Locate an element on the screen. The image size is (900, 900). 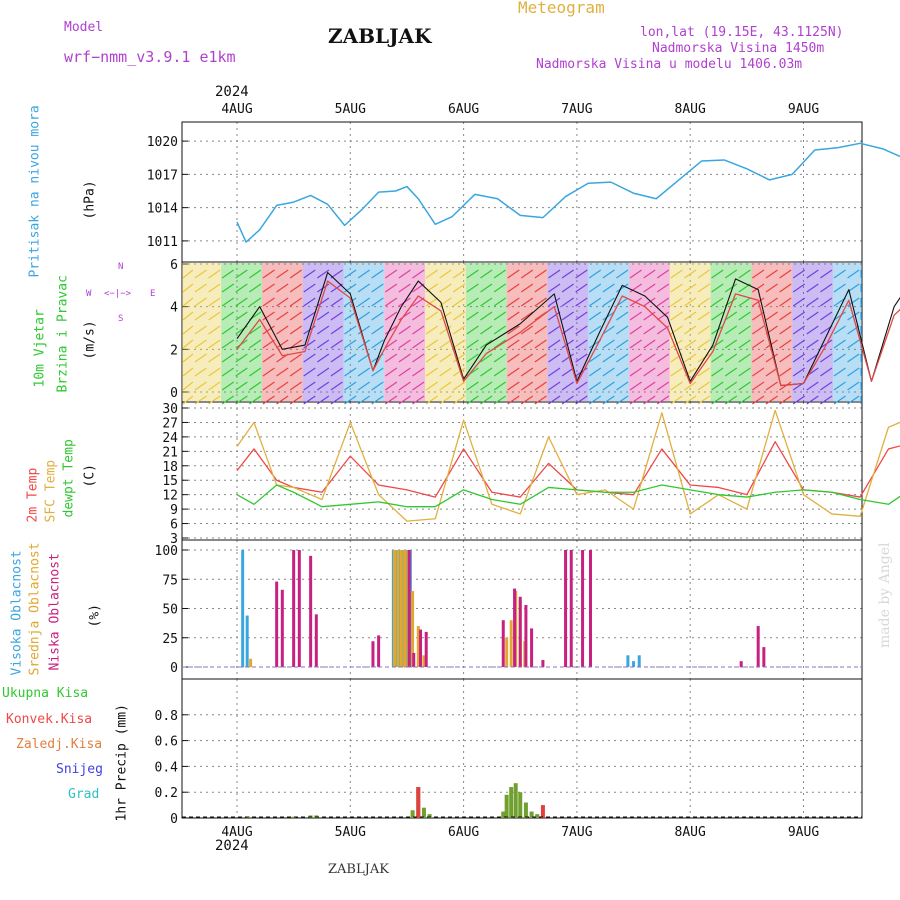
rose-cross-icon: <−|−> is located at coordinates (118, 294).